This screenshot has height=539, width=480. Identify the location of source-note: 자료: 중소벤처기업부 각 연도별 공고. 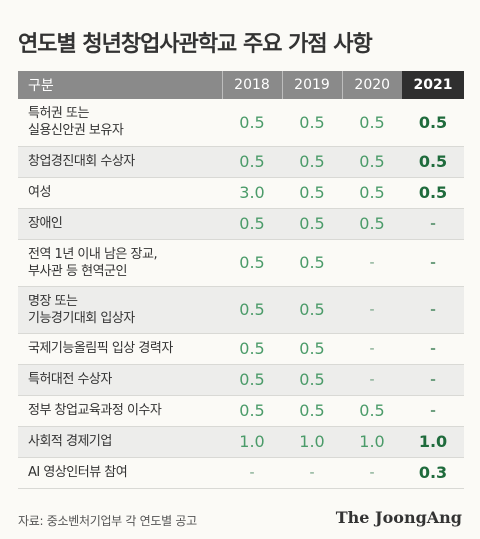
(107, 521).